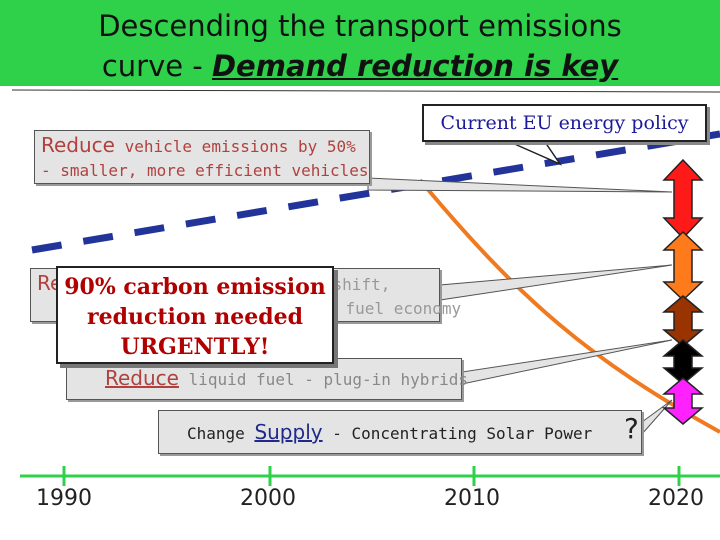 The image size is (720, 540). What do you see at coordinates (631, 428) in the screenshot?
I see `question-mark: ?` at bounding box center [631, 428].